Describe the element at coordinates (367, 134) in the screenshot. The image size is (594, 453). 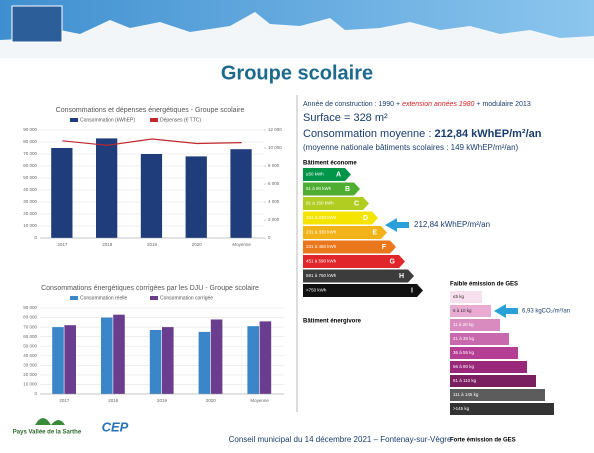
I see `consumption-label: Consommation moyenne :` at that location.